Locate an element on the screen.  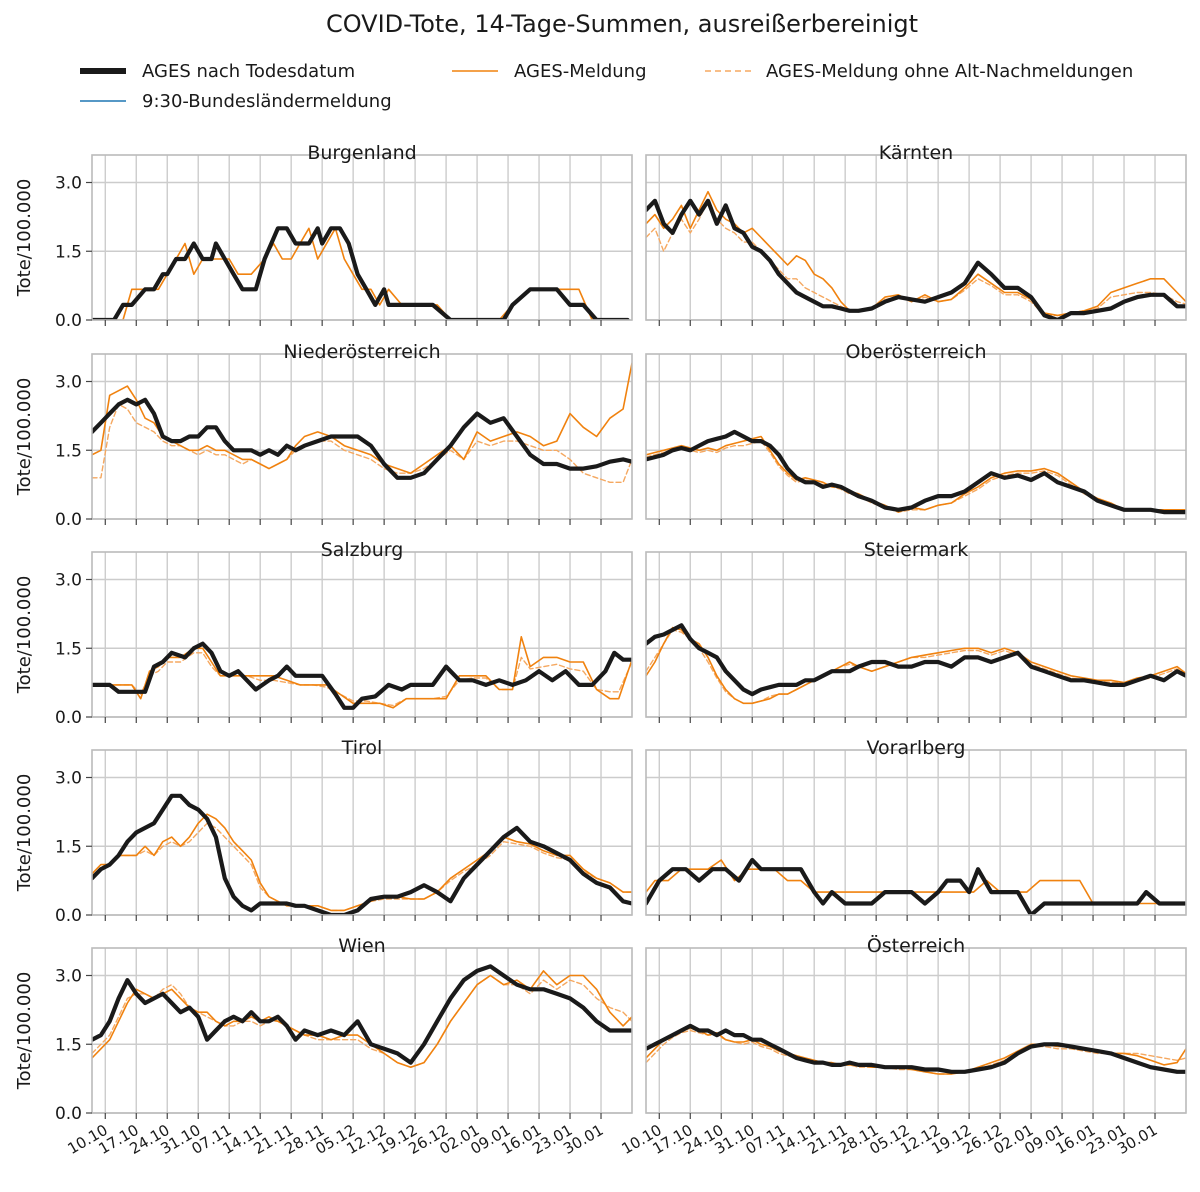
legend-entry-bundeslaender: 9:30-Bundesländermeldung is located at coordinates (236, 101).